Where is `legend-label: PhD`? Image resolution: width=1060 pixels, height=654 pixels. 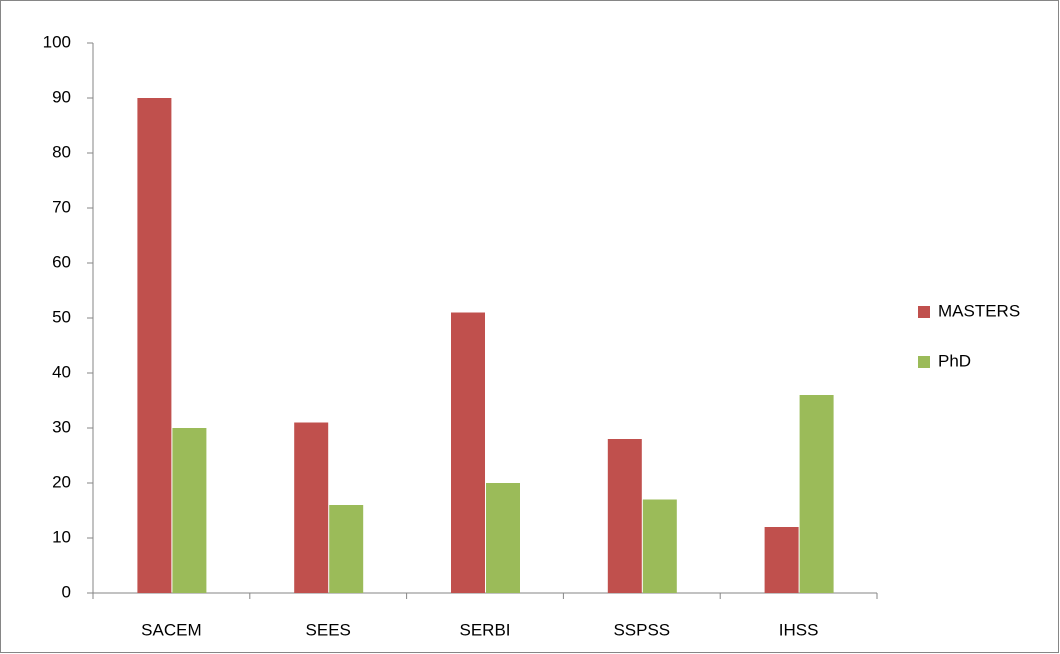
legend-label: PhD is located at coordinates (954, 360).